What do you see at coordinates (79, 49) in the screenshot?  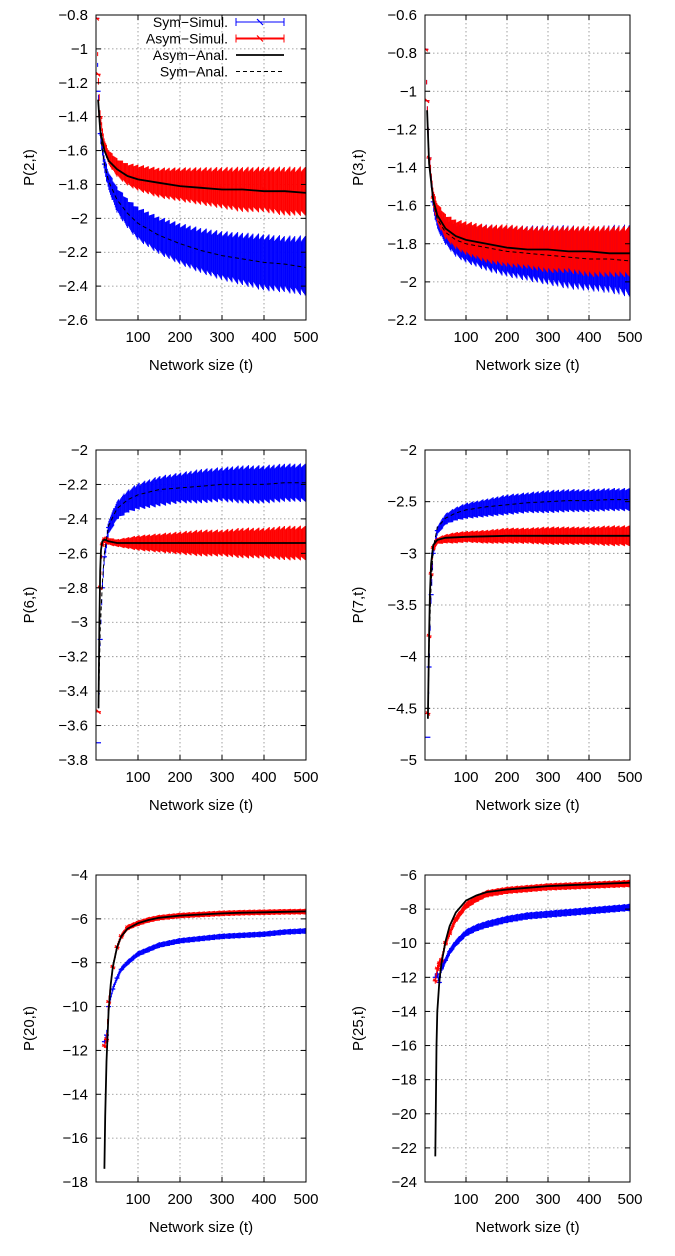 I see `y-tick-label: −1` at bounding box center [79, 49].